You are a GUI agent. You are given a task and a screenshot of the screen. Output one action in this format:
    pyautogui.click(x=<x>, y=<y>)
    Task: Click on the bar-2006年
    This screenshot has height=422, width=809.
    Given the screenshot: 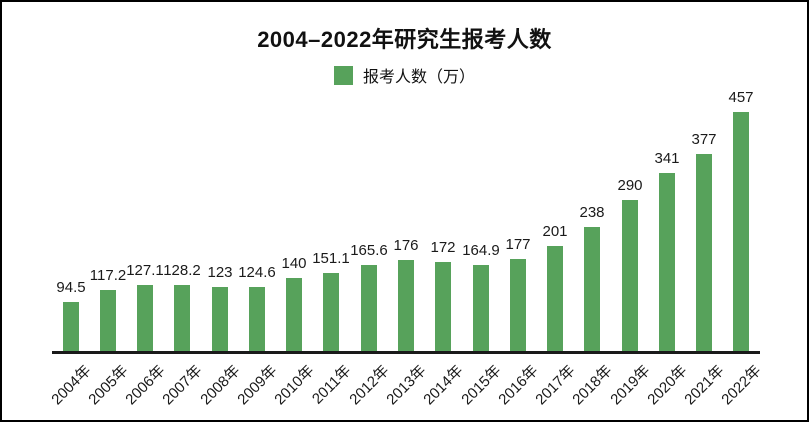 What is the action you would take?
    pyautogui.click(x=145, y=318)
    